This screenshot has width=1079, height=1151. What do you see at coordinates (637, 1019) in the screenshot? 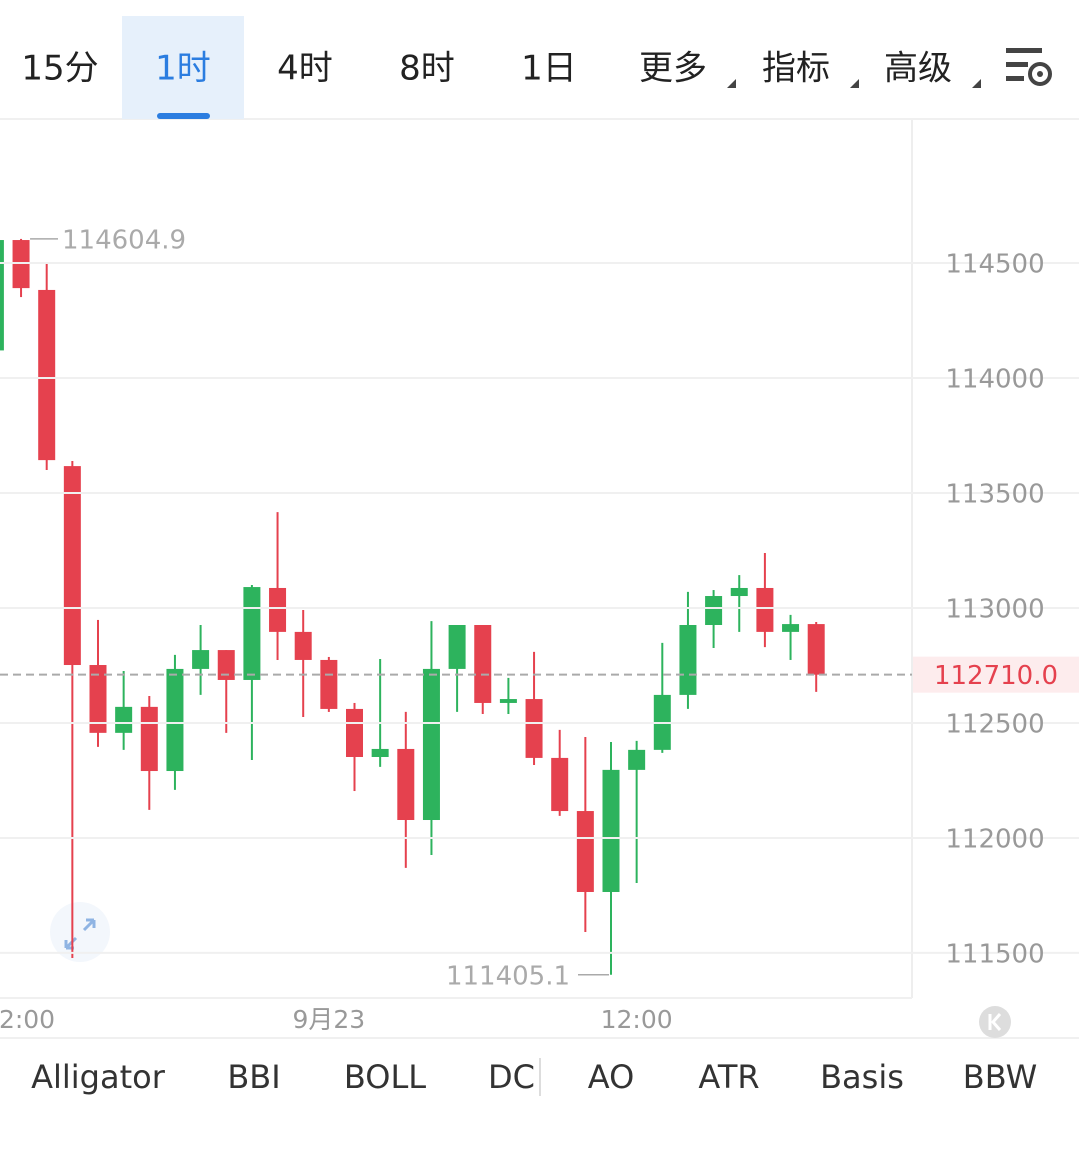
I see `x-tick-label: 12:00` at bounding box center [637, 1019].